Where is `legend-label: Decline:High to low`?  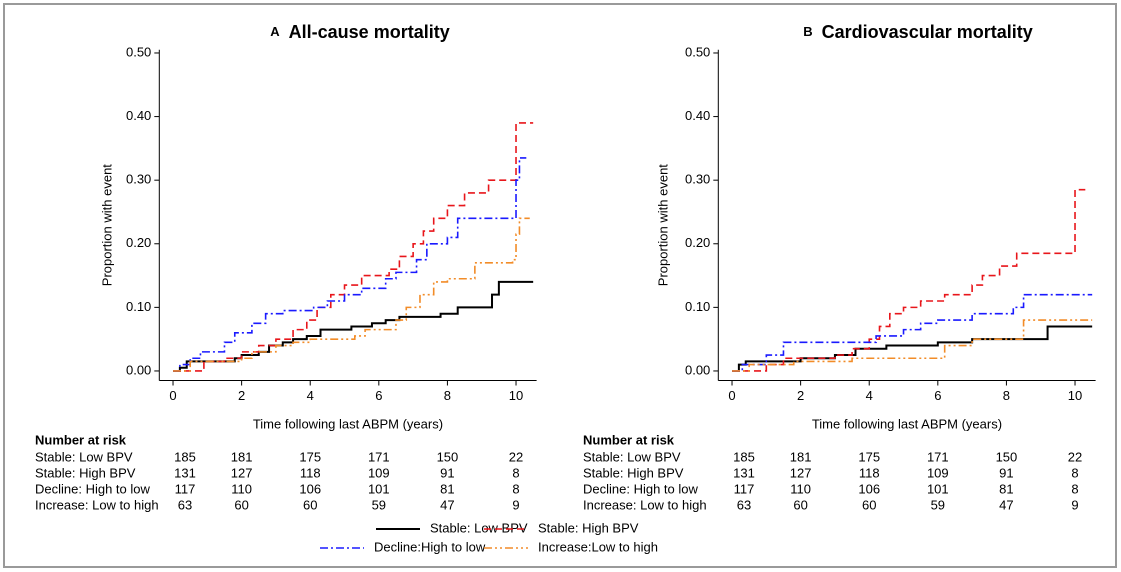
legend-label: Decline:High to low is located at coordinates (430, 546).